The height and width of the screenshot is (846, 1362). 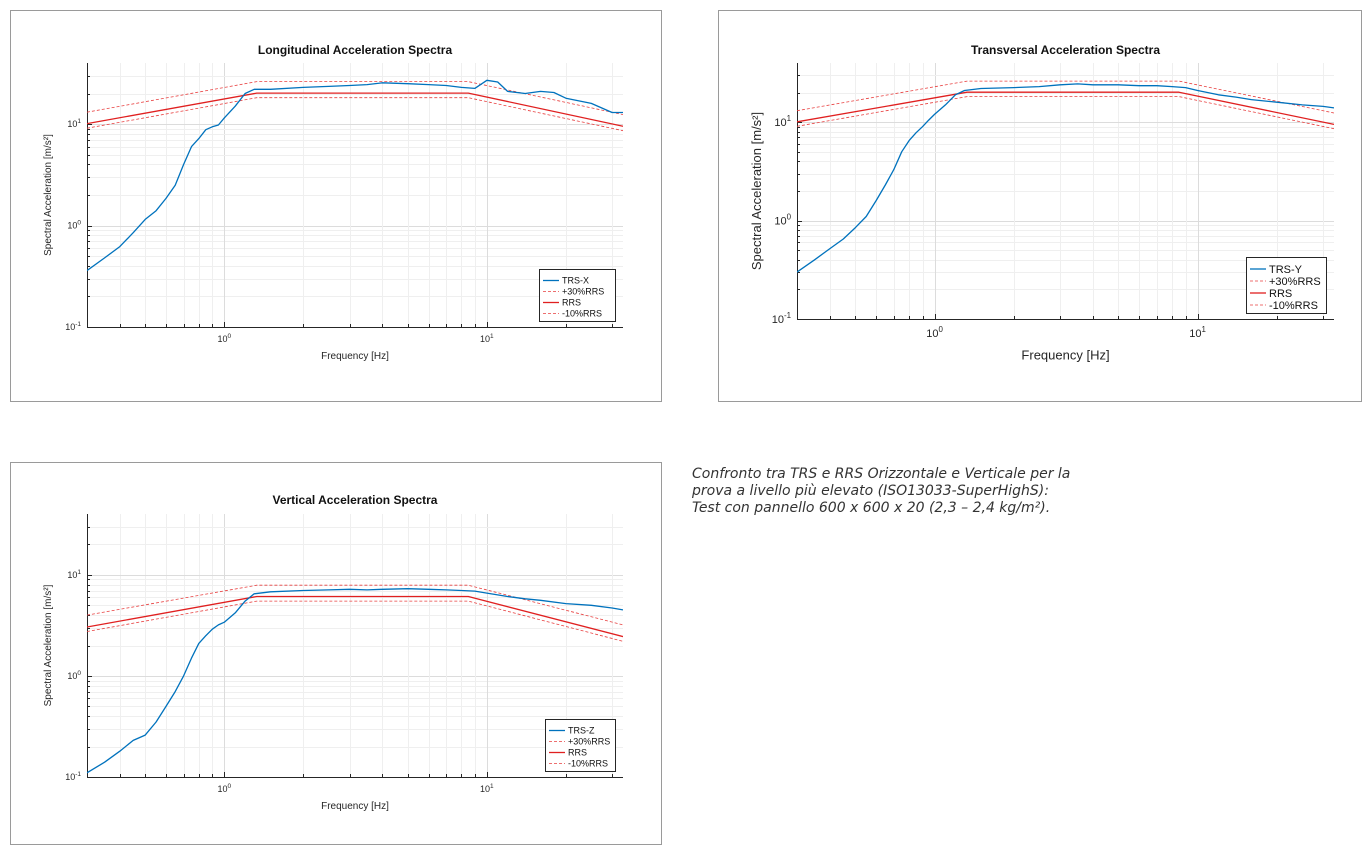 What do you see at coordinates (575, 281) in the screenshot?
I see `legend-label: TRS-X` at bounding box center [575, 281].